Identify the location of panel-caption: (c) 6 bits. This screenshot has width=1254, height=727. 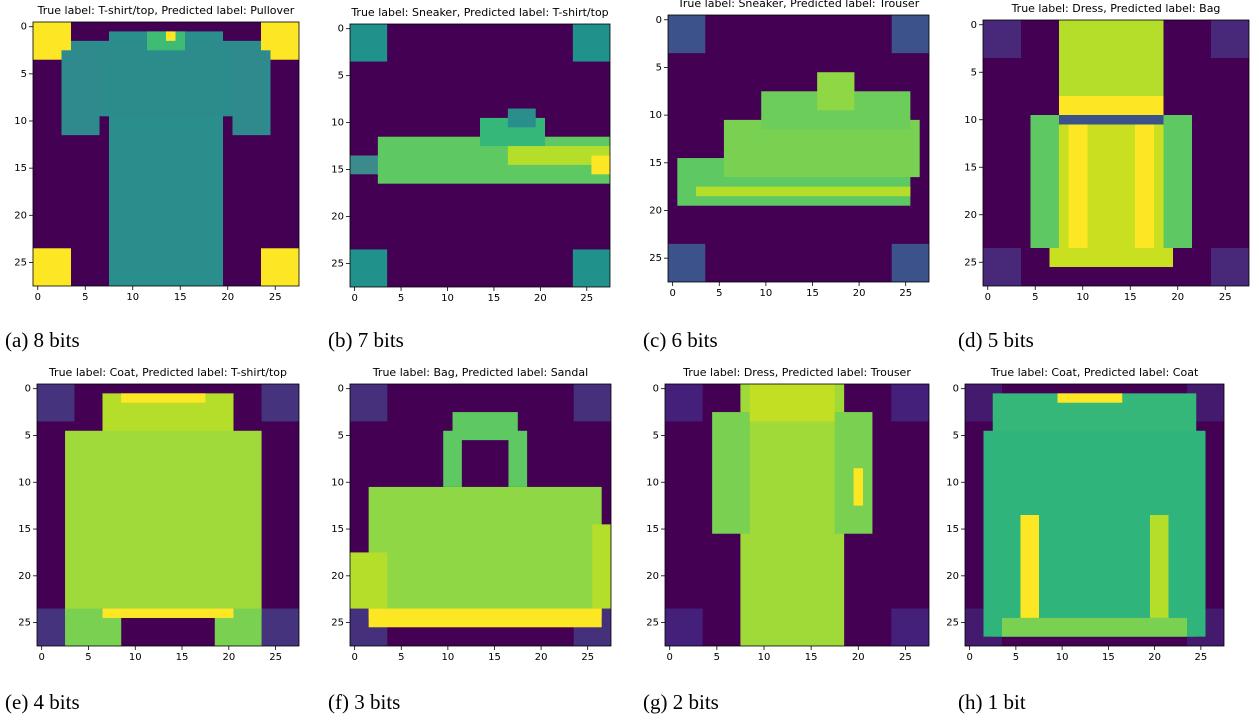
(680, 340).